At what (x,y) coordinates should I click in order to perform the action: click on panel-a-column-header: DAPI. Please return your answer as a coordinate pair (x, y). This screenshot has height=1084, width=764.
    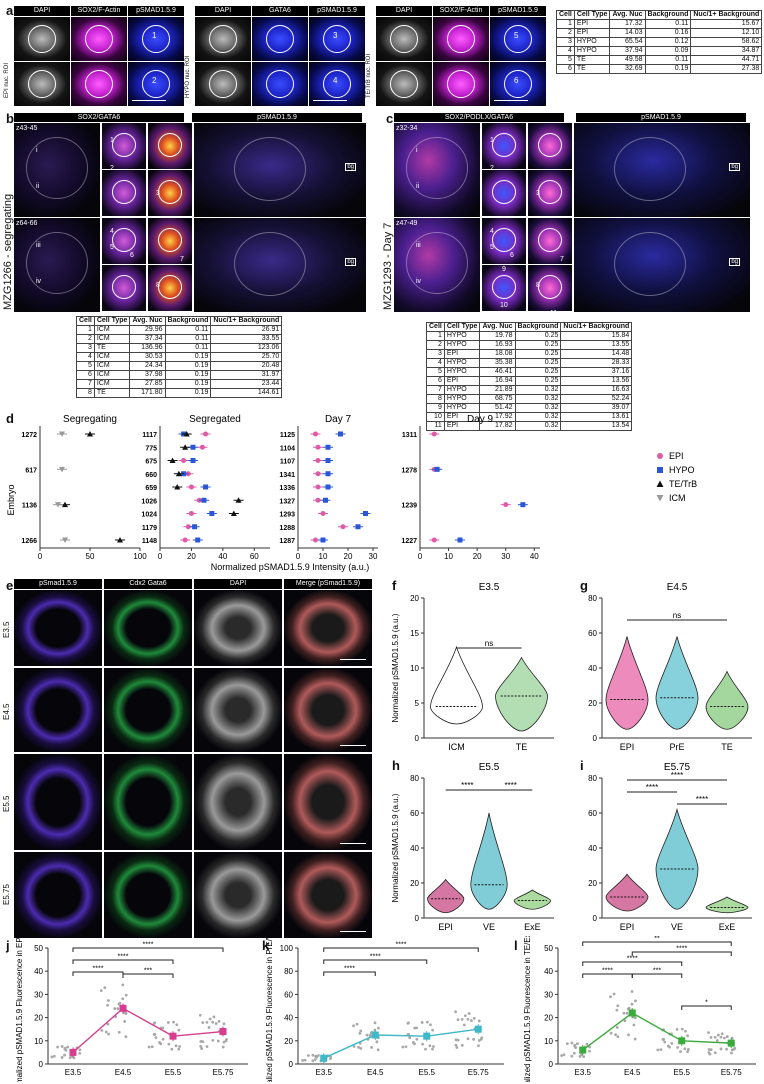
    Looking at the image, I should click on (42, 11).